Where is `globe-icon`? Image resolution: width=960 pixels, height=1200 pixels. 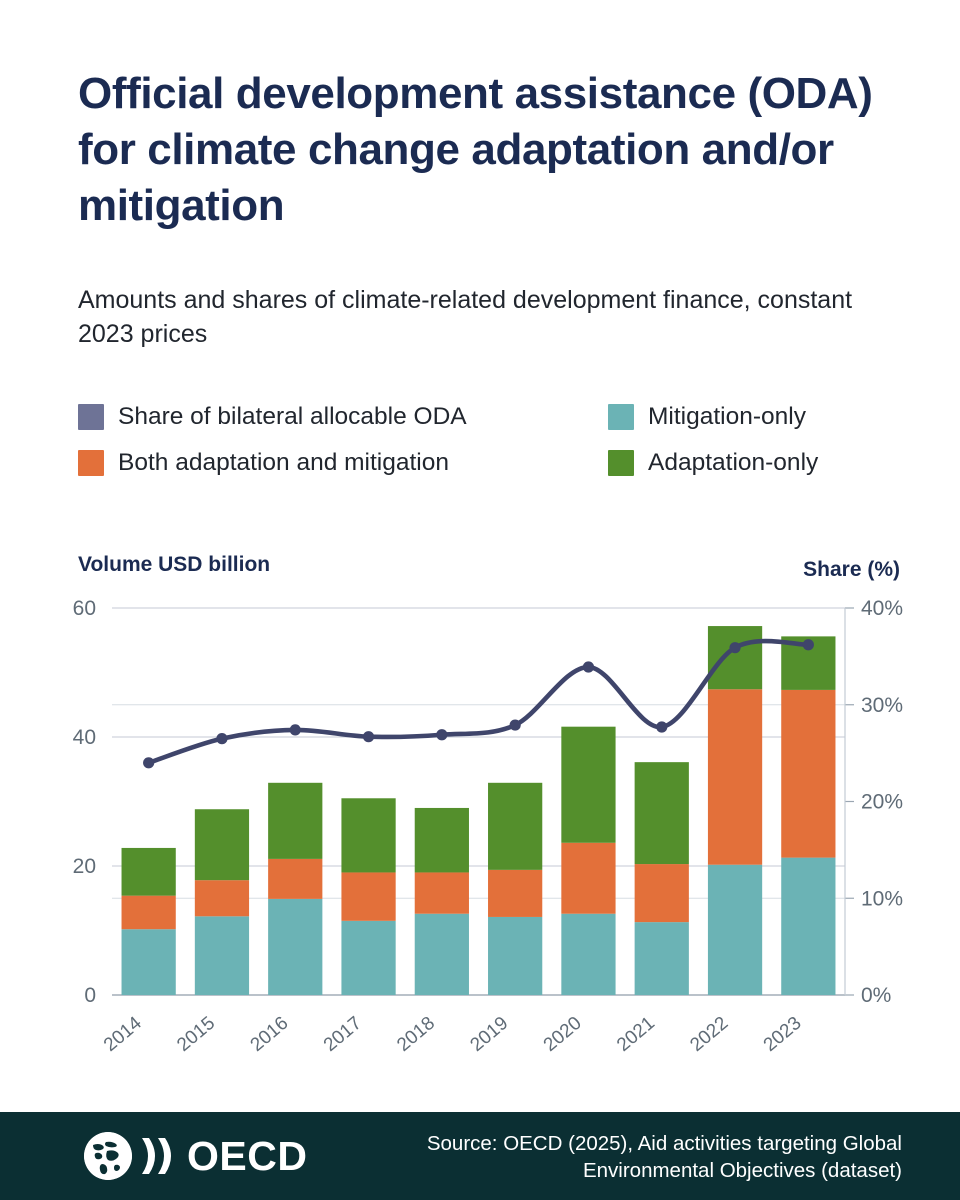
globe-icon is located at coordinates (108, 1156).